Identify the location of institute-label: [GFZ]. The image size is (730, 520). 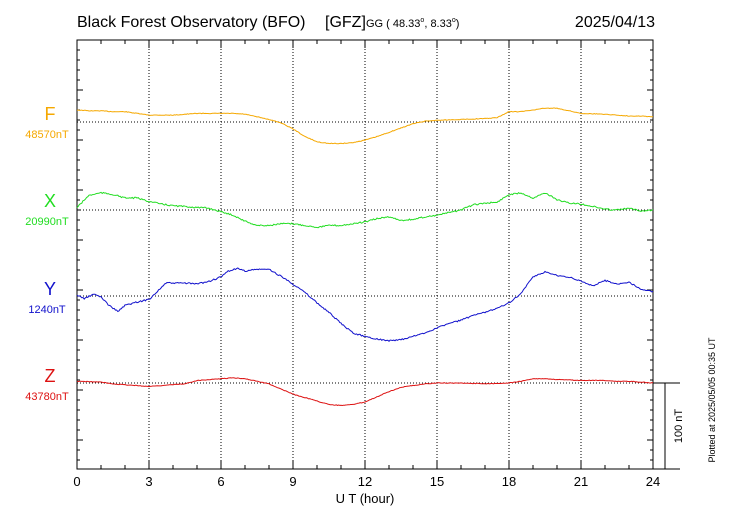
(345, 22).